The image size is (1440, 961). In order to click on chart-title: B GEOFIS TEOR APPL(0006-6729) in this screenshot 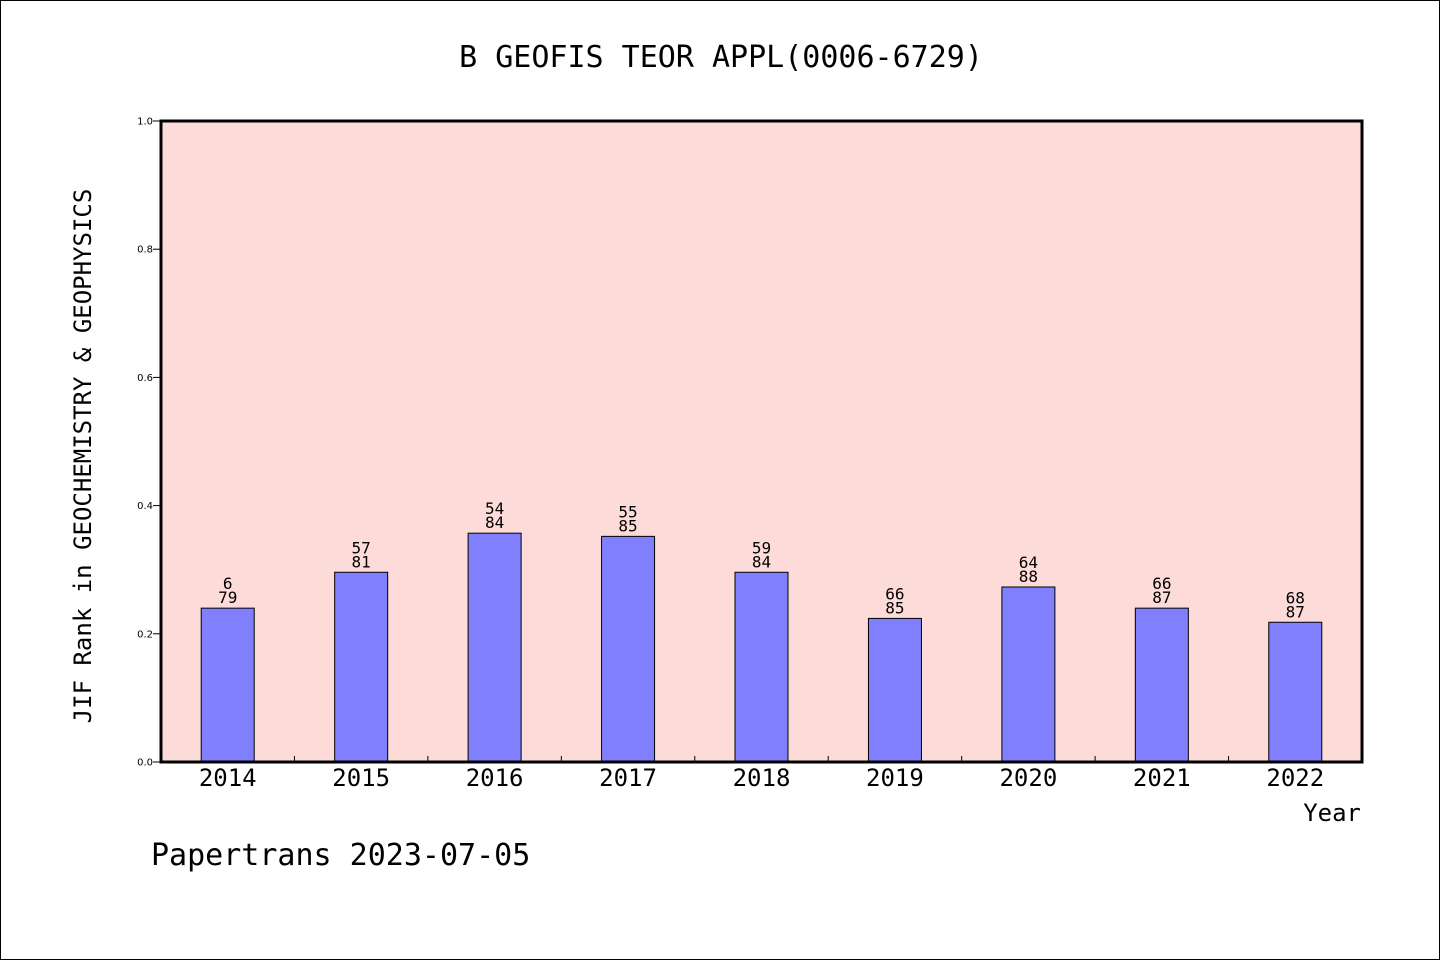, I will do `click(721, 57)`.